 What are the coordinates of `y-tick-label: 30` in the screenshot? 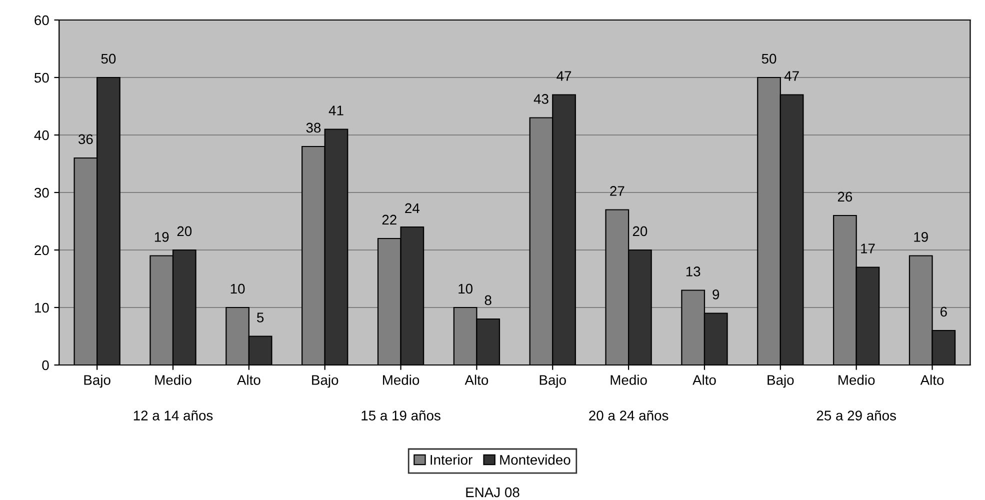 It's located at (41, 193).